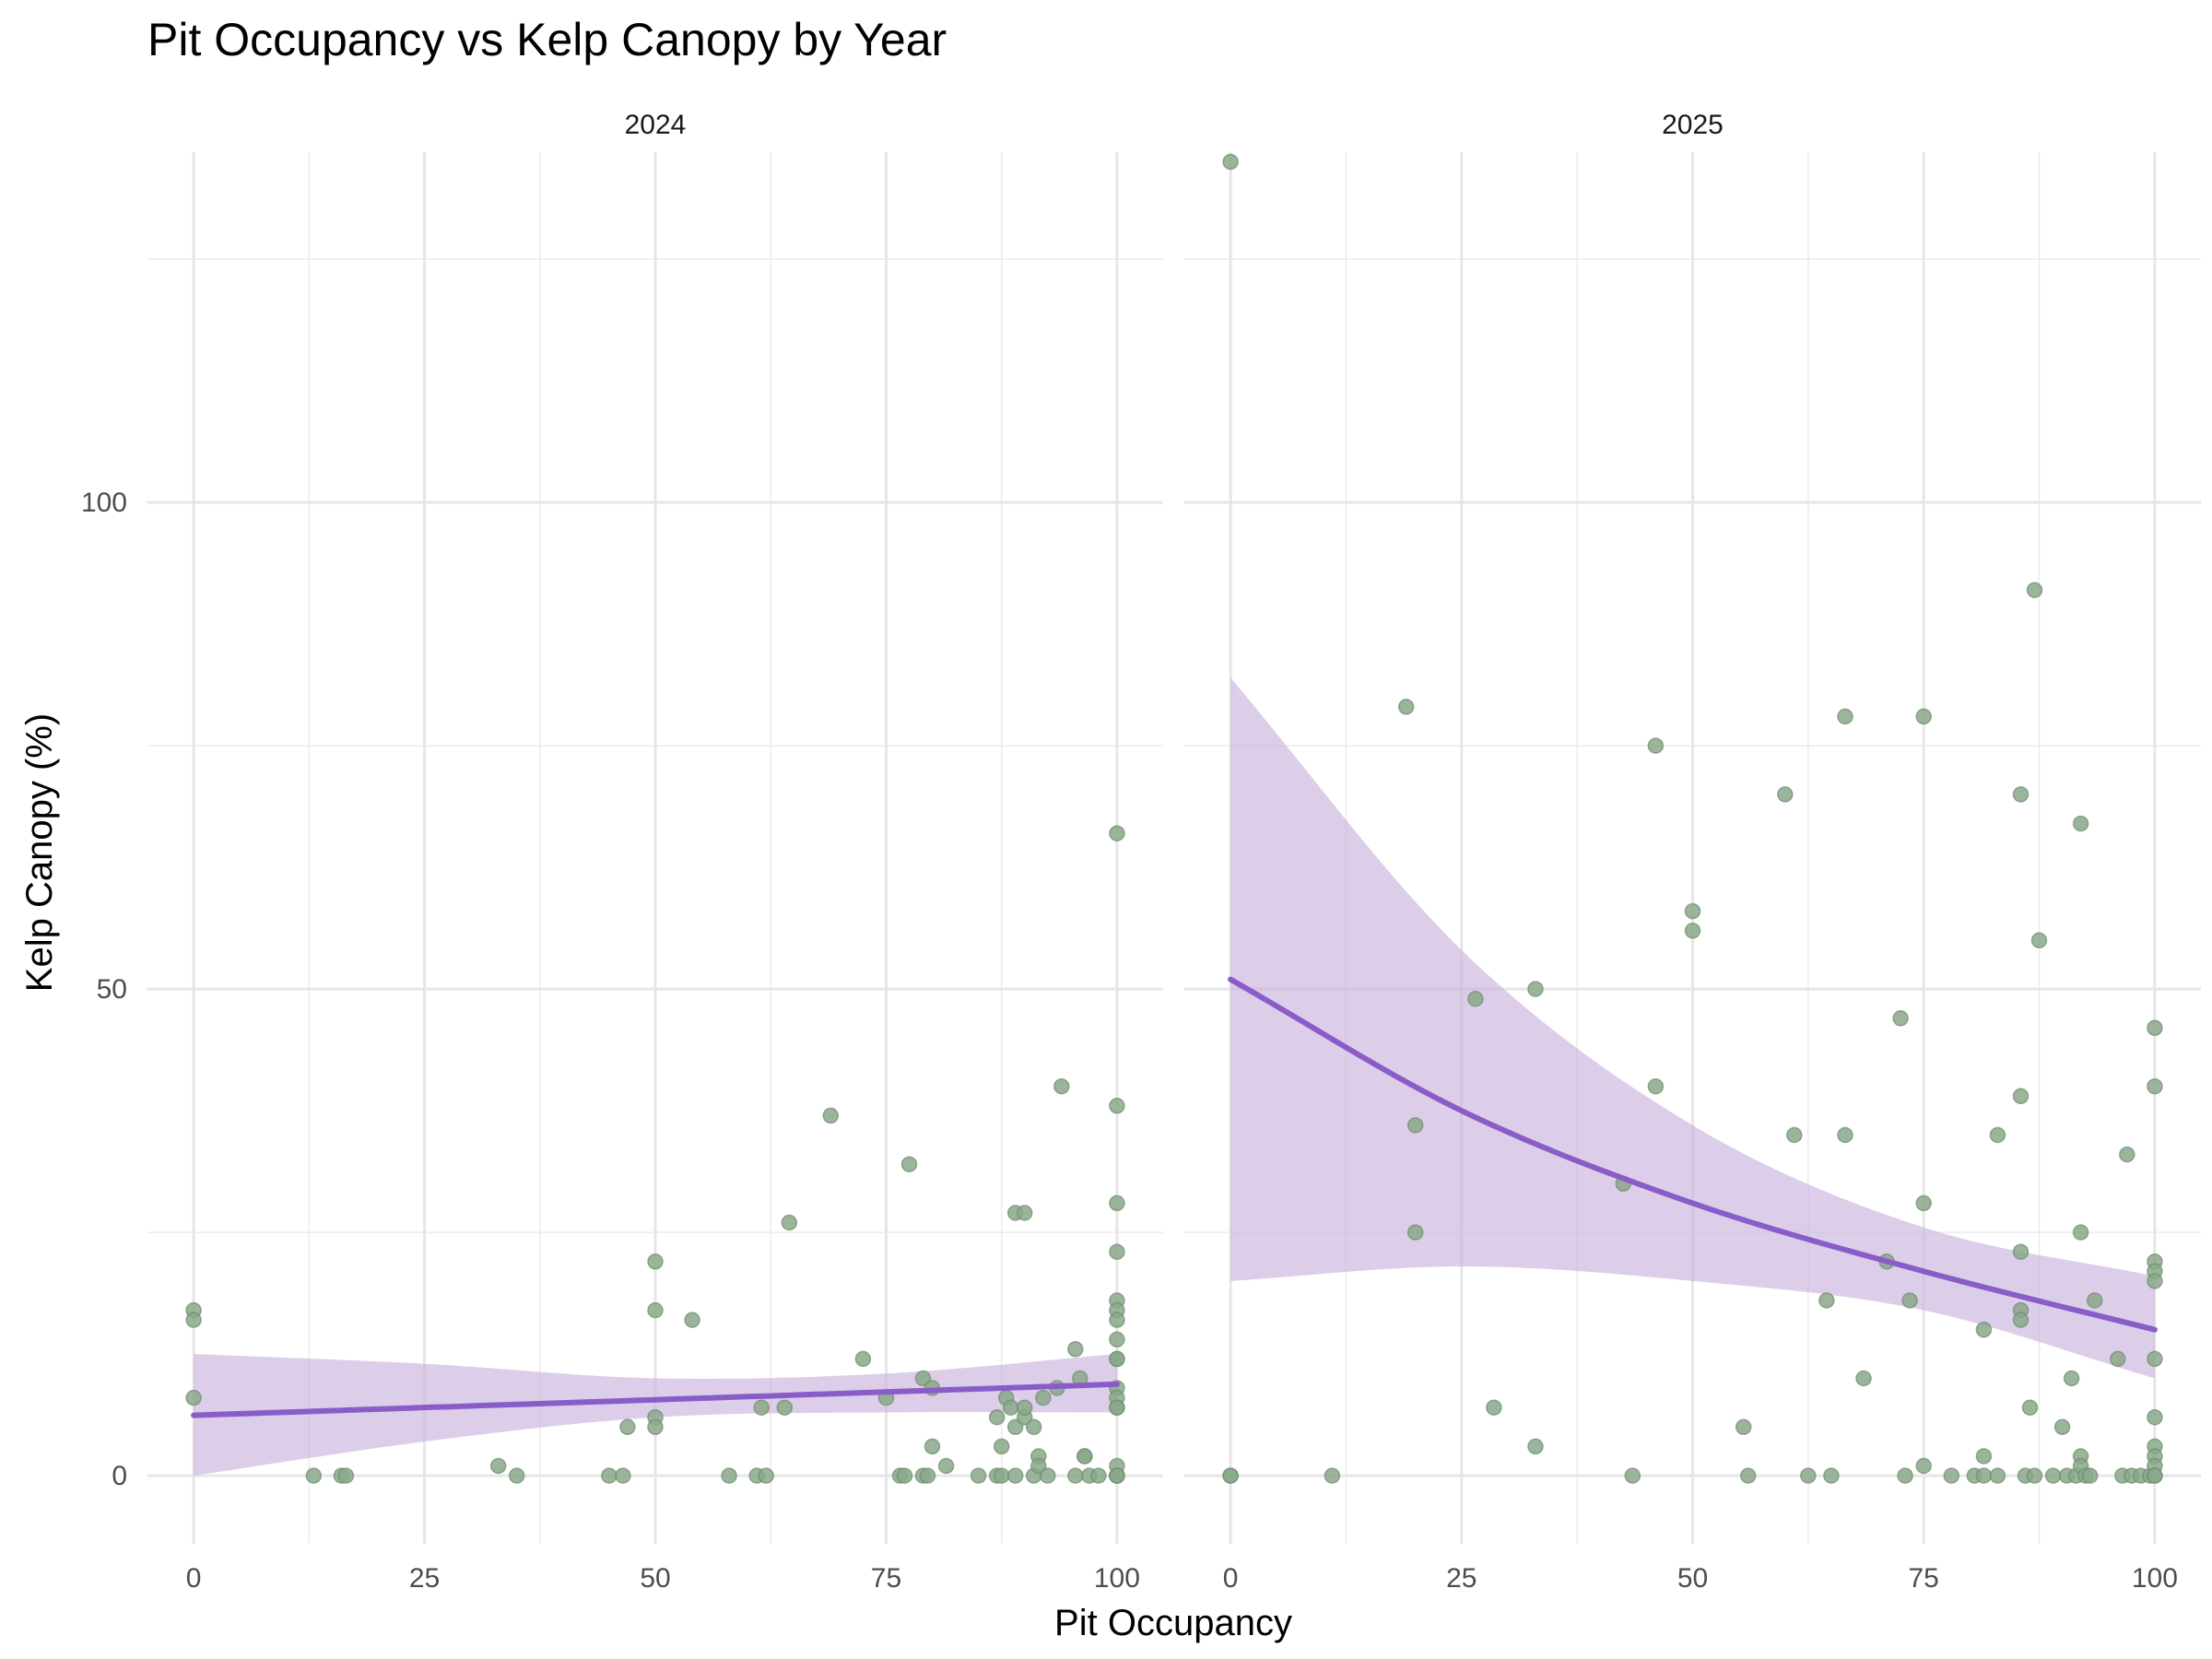  Describe the element at coordinates (1692, 1578) in the screenshot. I see `x-tick-label: 50` at that location.